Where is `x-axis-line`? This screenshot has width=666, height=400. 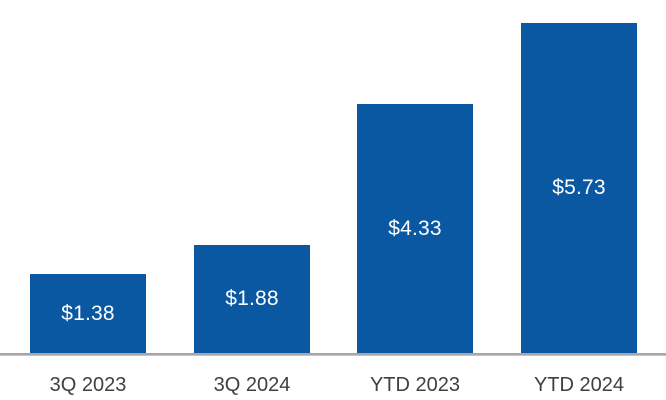 x-axis-line is located at coordinates (333, 354).